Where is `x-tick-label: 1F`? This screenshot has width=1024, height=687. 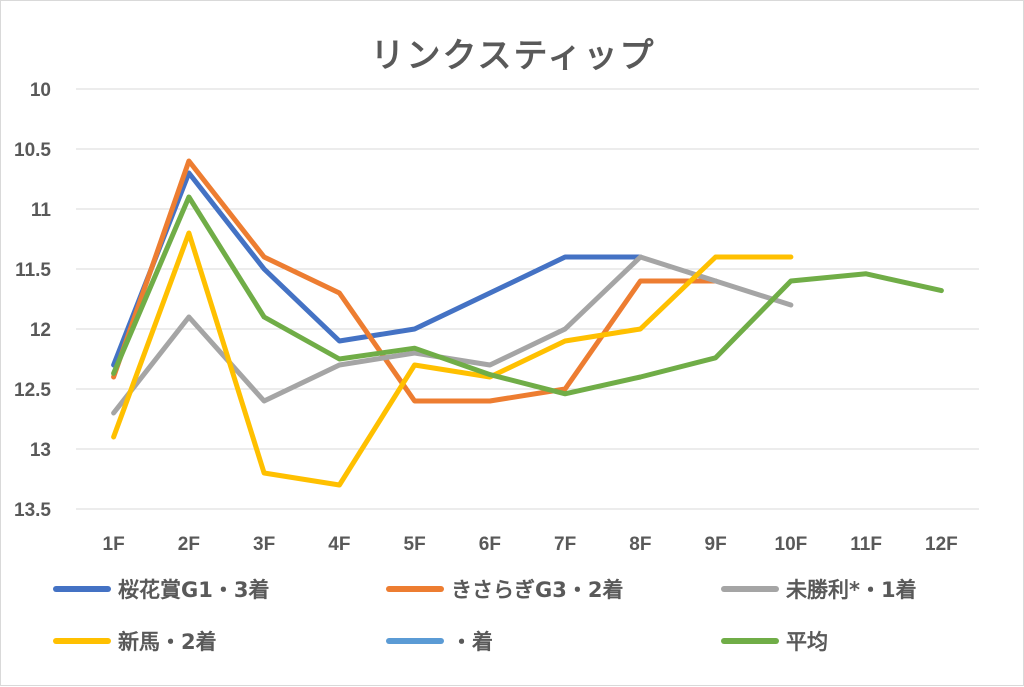 x-tick-label: 1F is located at coordinates (114, 544).